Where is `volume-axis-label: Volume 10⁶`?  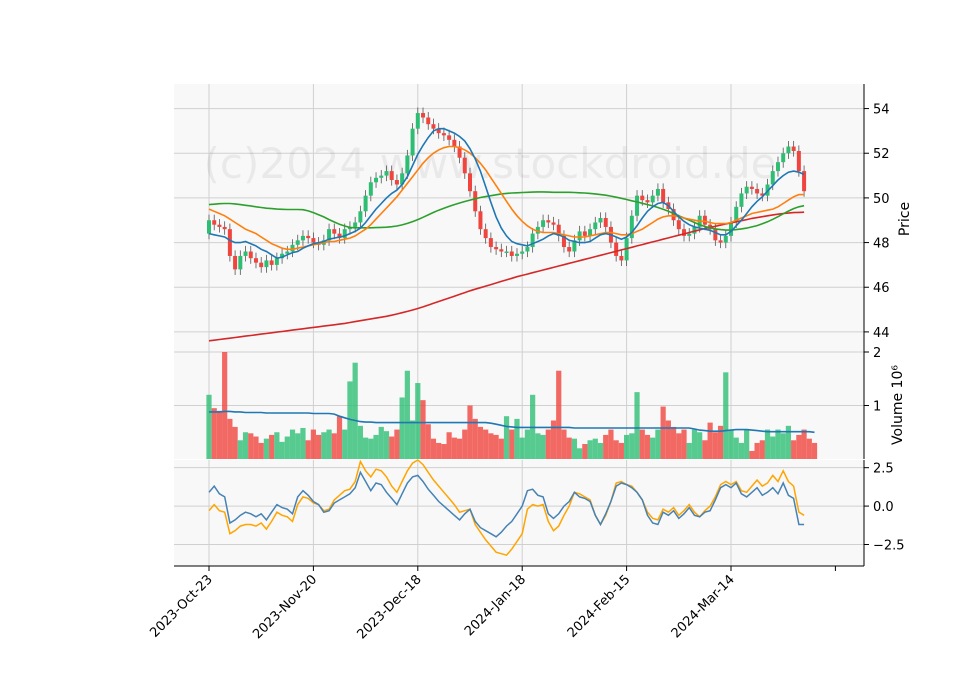
volume-axis-label: Volume 10⁶ is located at coordinates (898, 405).